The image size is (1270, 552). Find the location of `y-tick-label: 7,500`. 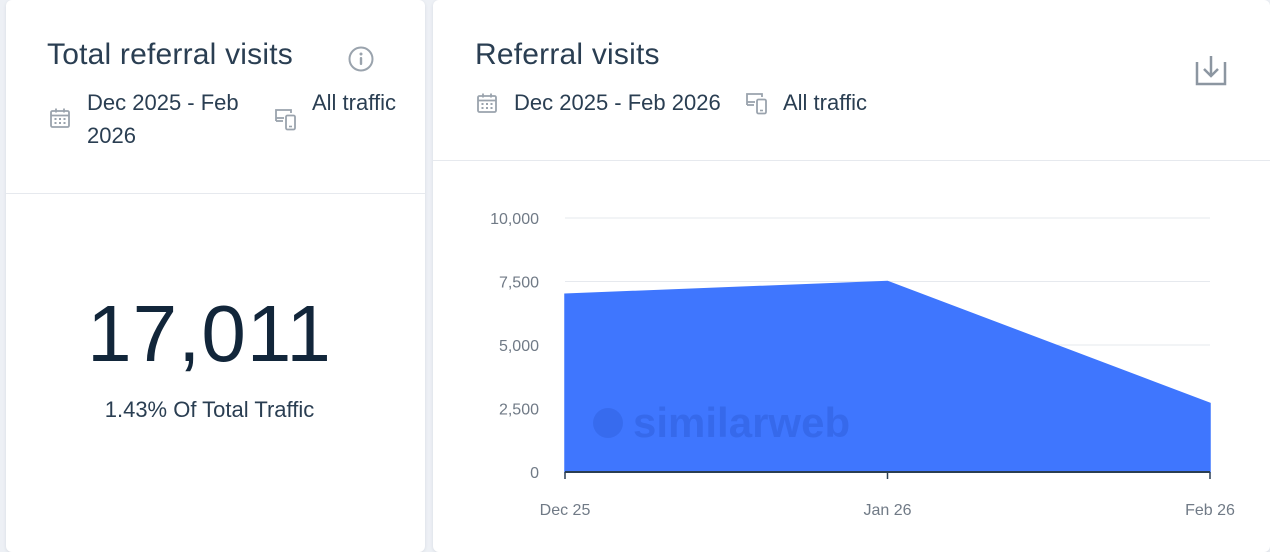

y-tick-label: 7,500 is located at coordinates (519, 283).